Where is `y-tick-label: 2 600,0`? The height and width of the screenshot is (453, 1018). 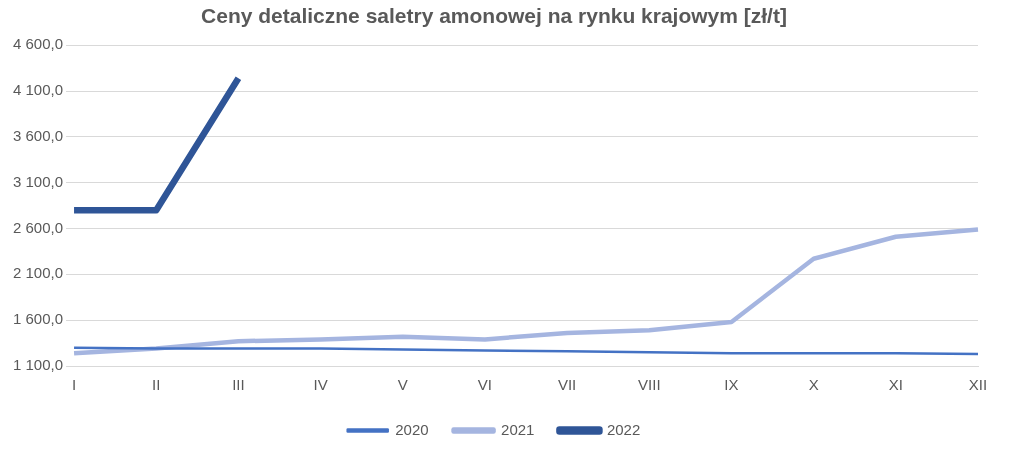
y-tick-label: 2 600,0 is located at coordinates (38, 227).